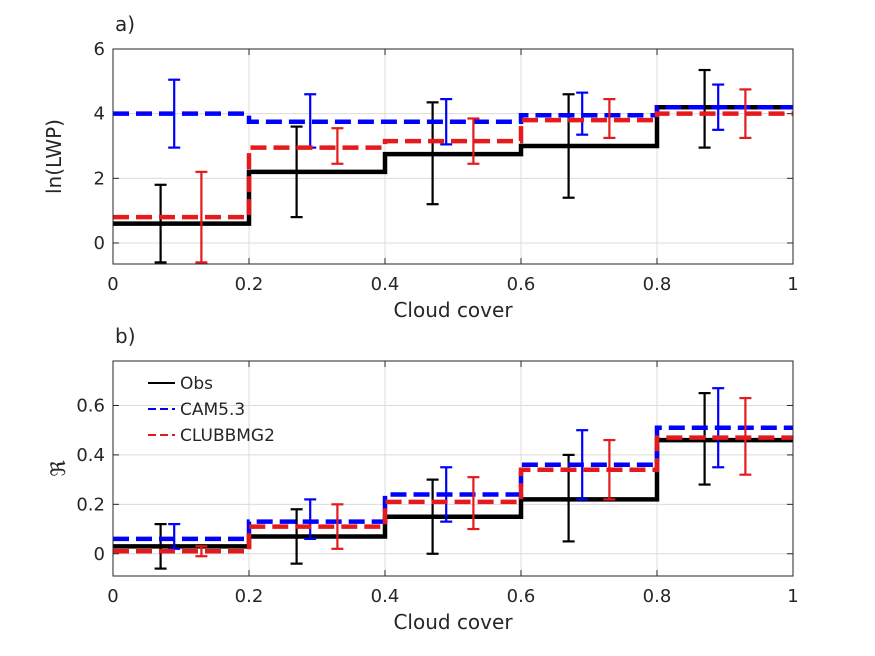 The width and height of the screenshot is (875, 656). Describe the element at coordinates (227, 436) in the screenshot. I see `legend-label: CLUBBMG2` at that location.